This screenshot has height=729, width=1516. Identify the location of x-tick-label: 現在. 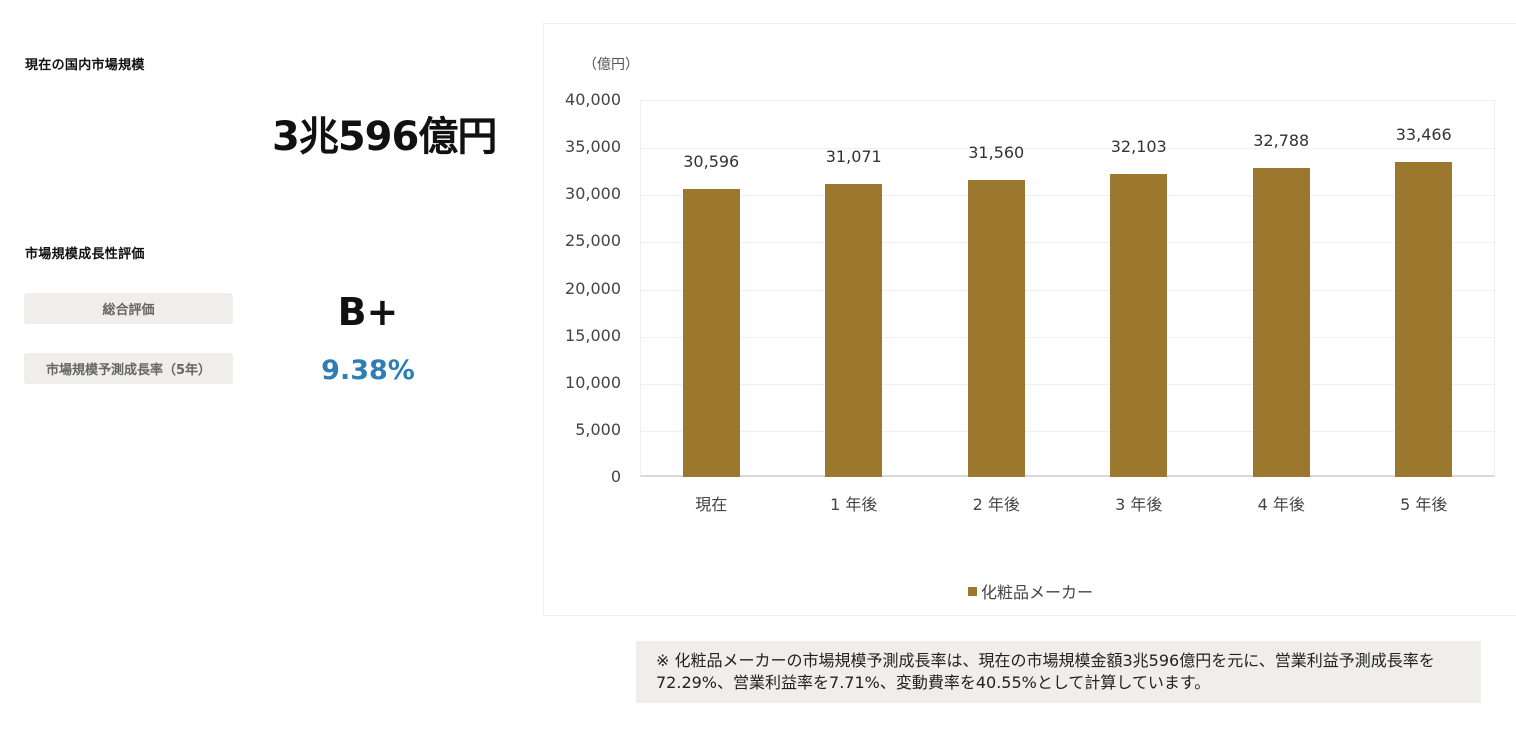
(711, 504).